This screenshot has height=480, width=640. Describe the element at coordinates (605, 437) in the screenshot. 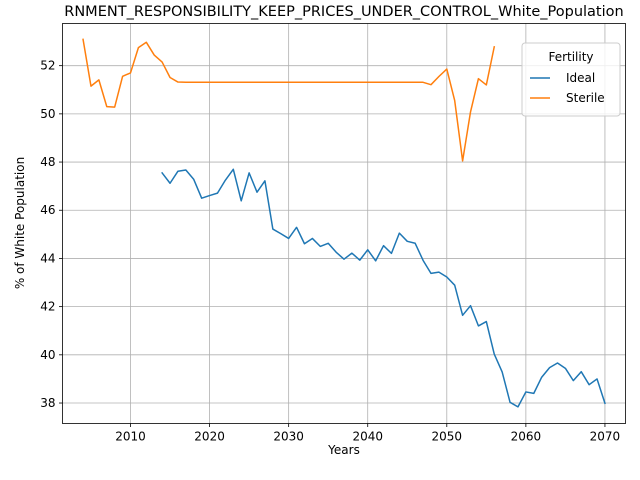

I see `x-tick-label: 2070` at that location.